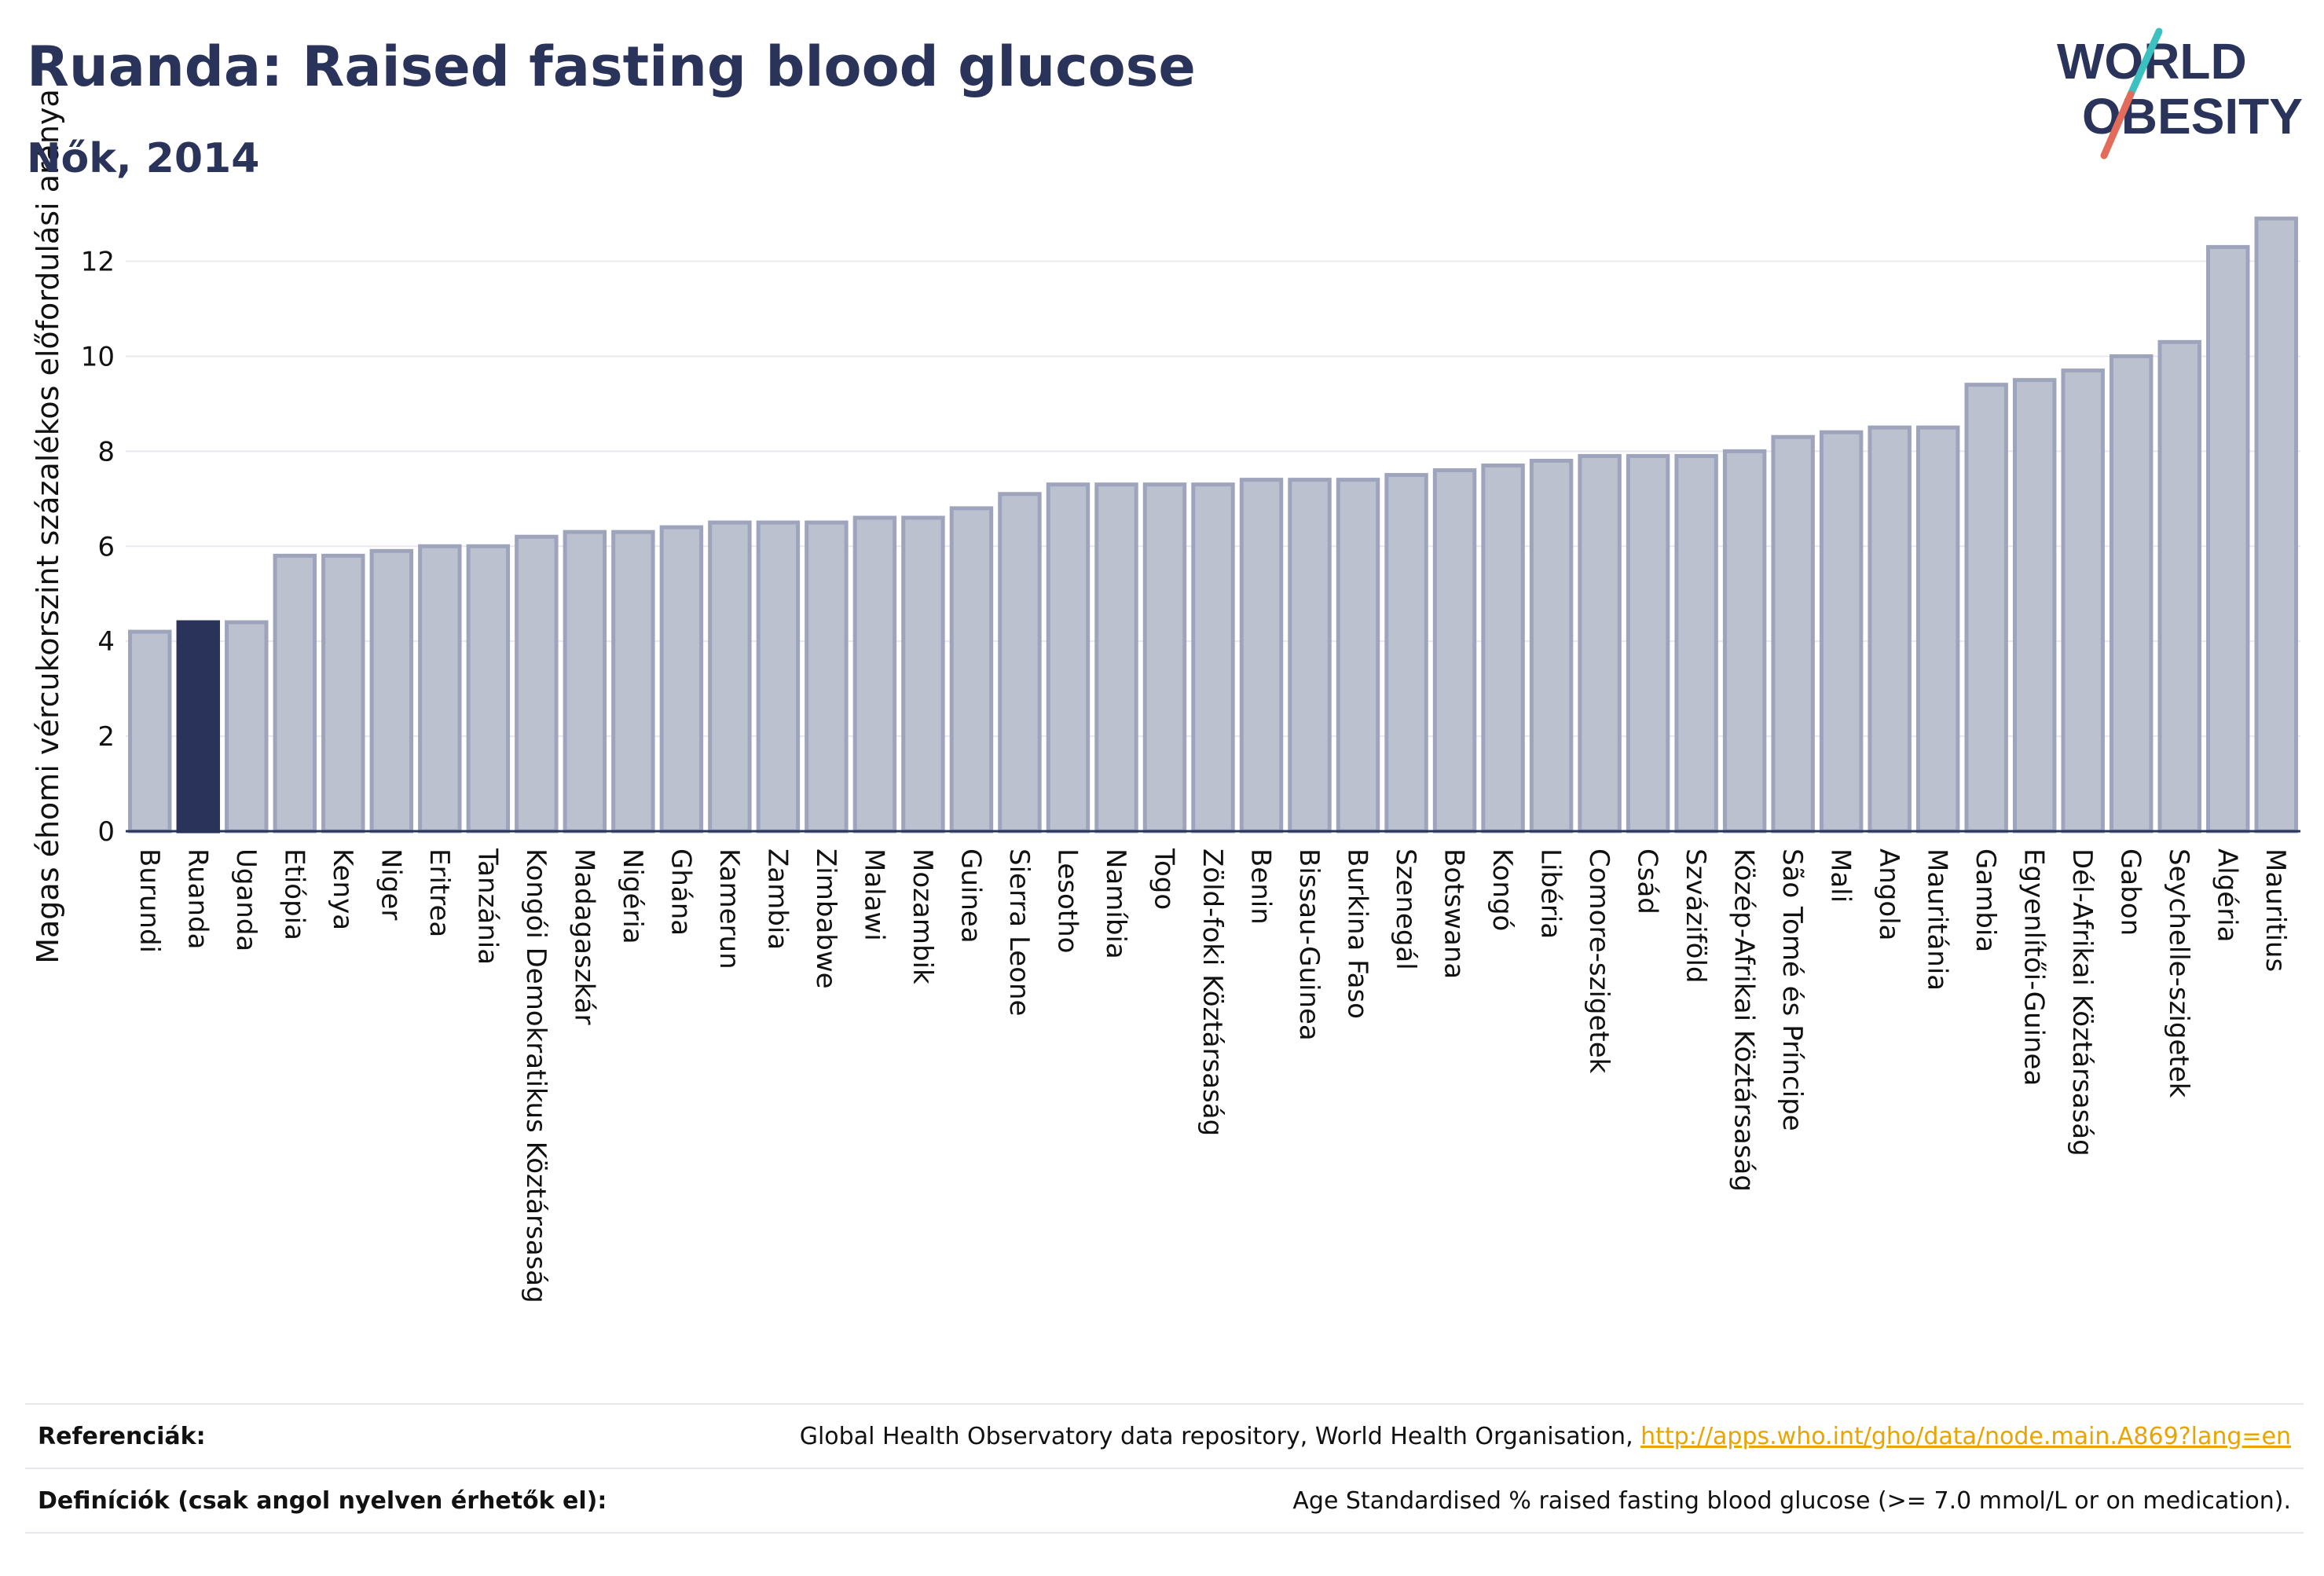  I want to click on x-category-label: Tanzánia, so click(487, 906).